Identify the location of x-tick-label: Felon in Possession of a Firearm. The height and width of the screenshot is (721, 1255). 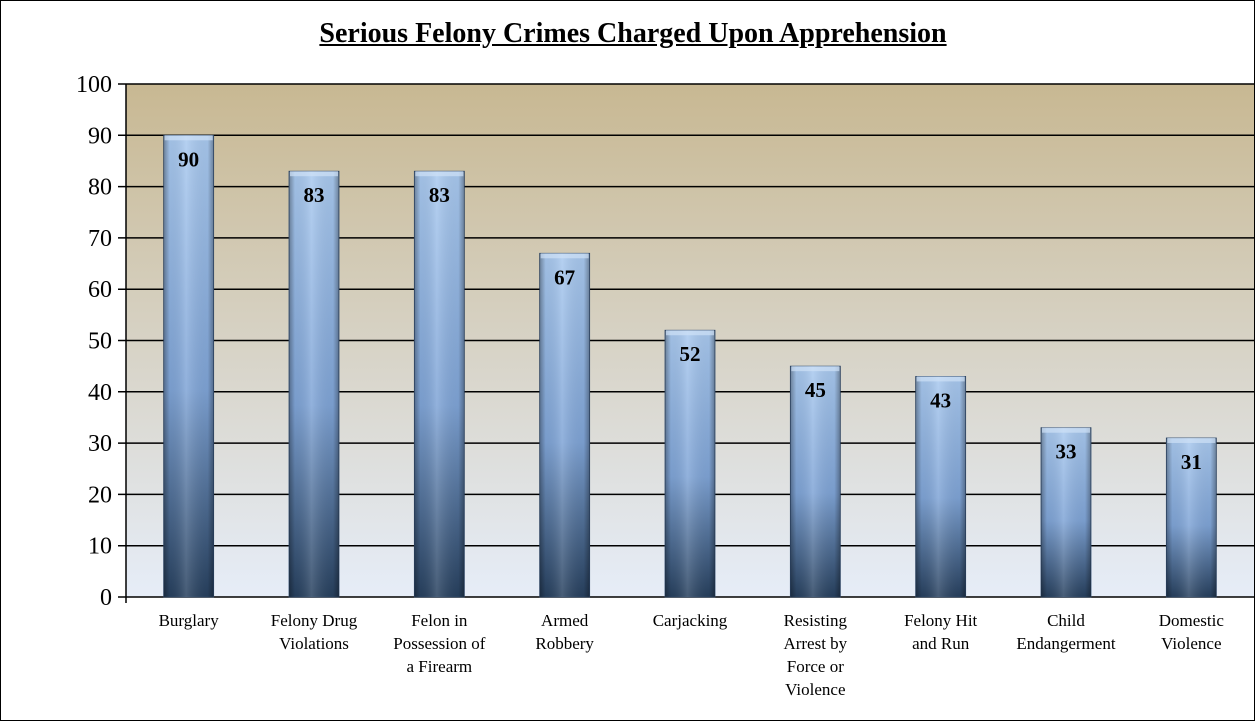
(439, 643).